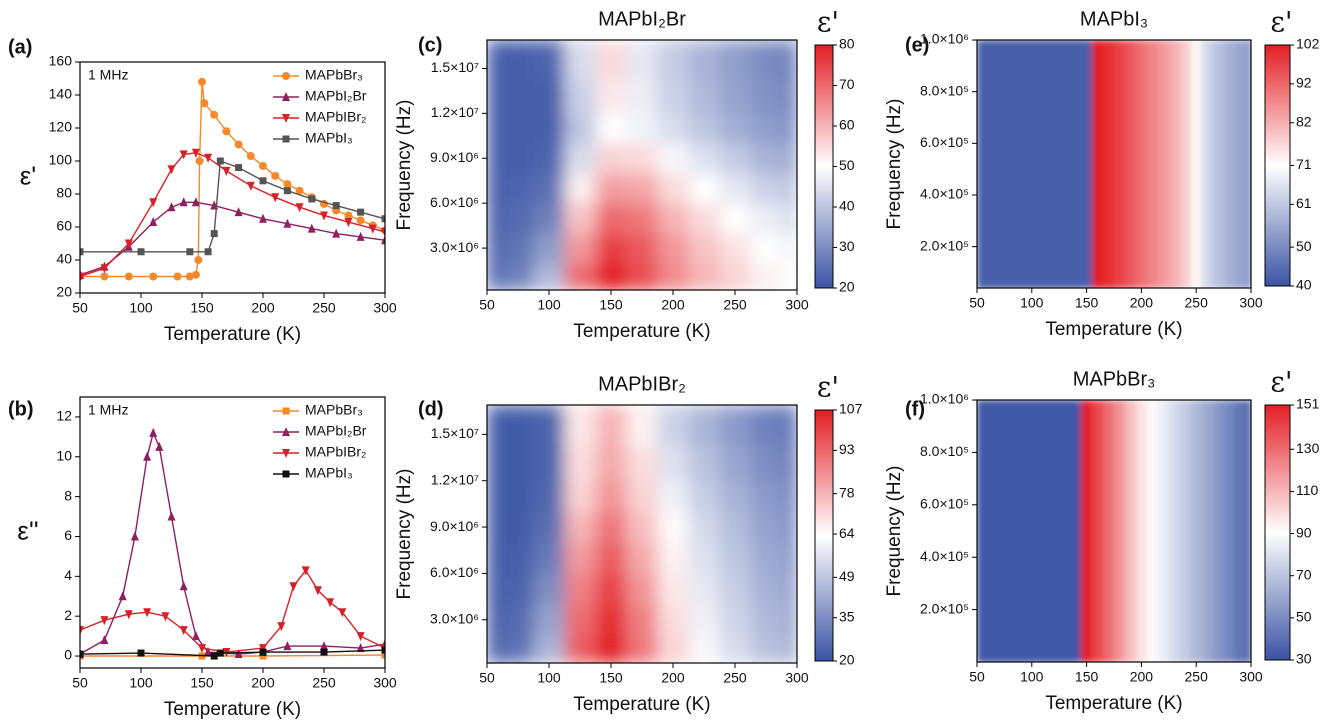 The height and width of the screenshot is (720, 1323). What do you see at coordinates (944, 399) in the screenshot?
I see `y-tick-label: 1.0×10⁶` at bounding box center [944, 399].